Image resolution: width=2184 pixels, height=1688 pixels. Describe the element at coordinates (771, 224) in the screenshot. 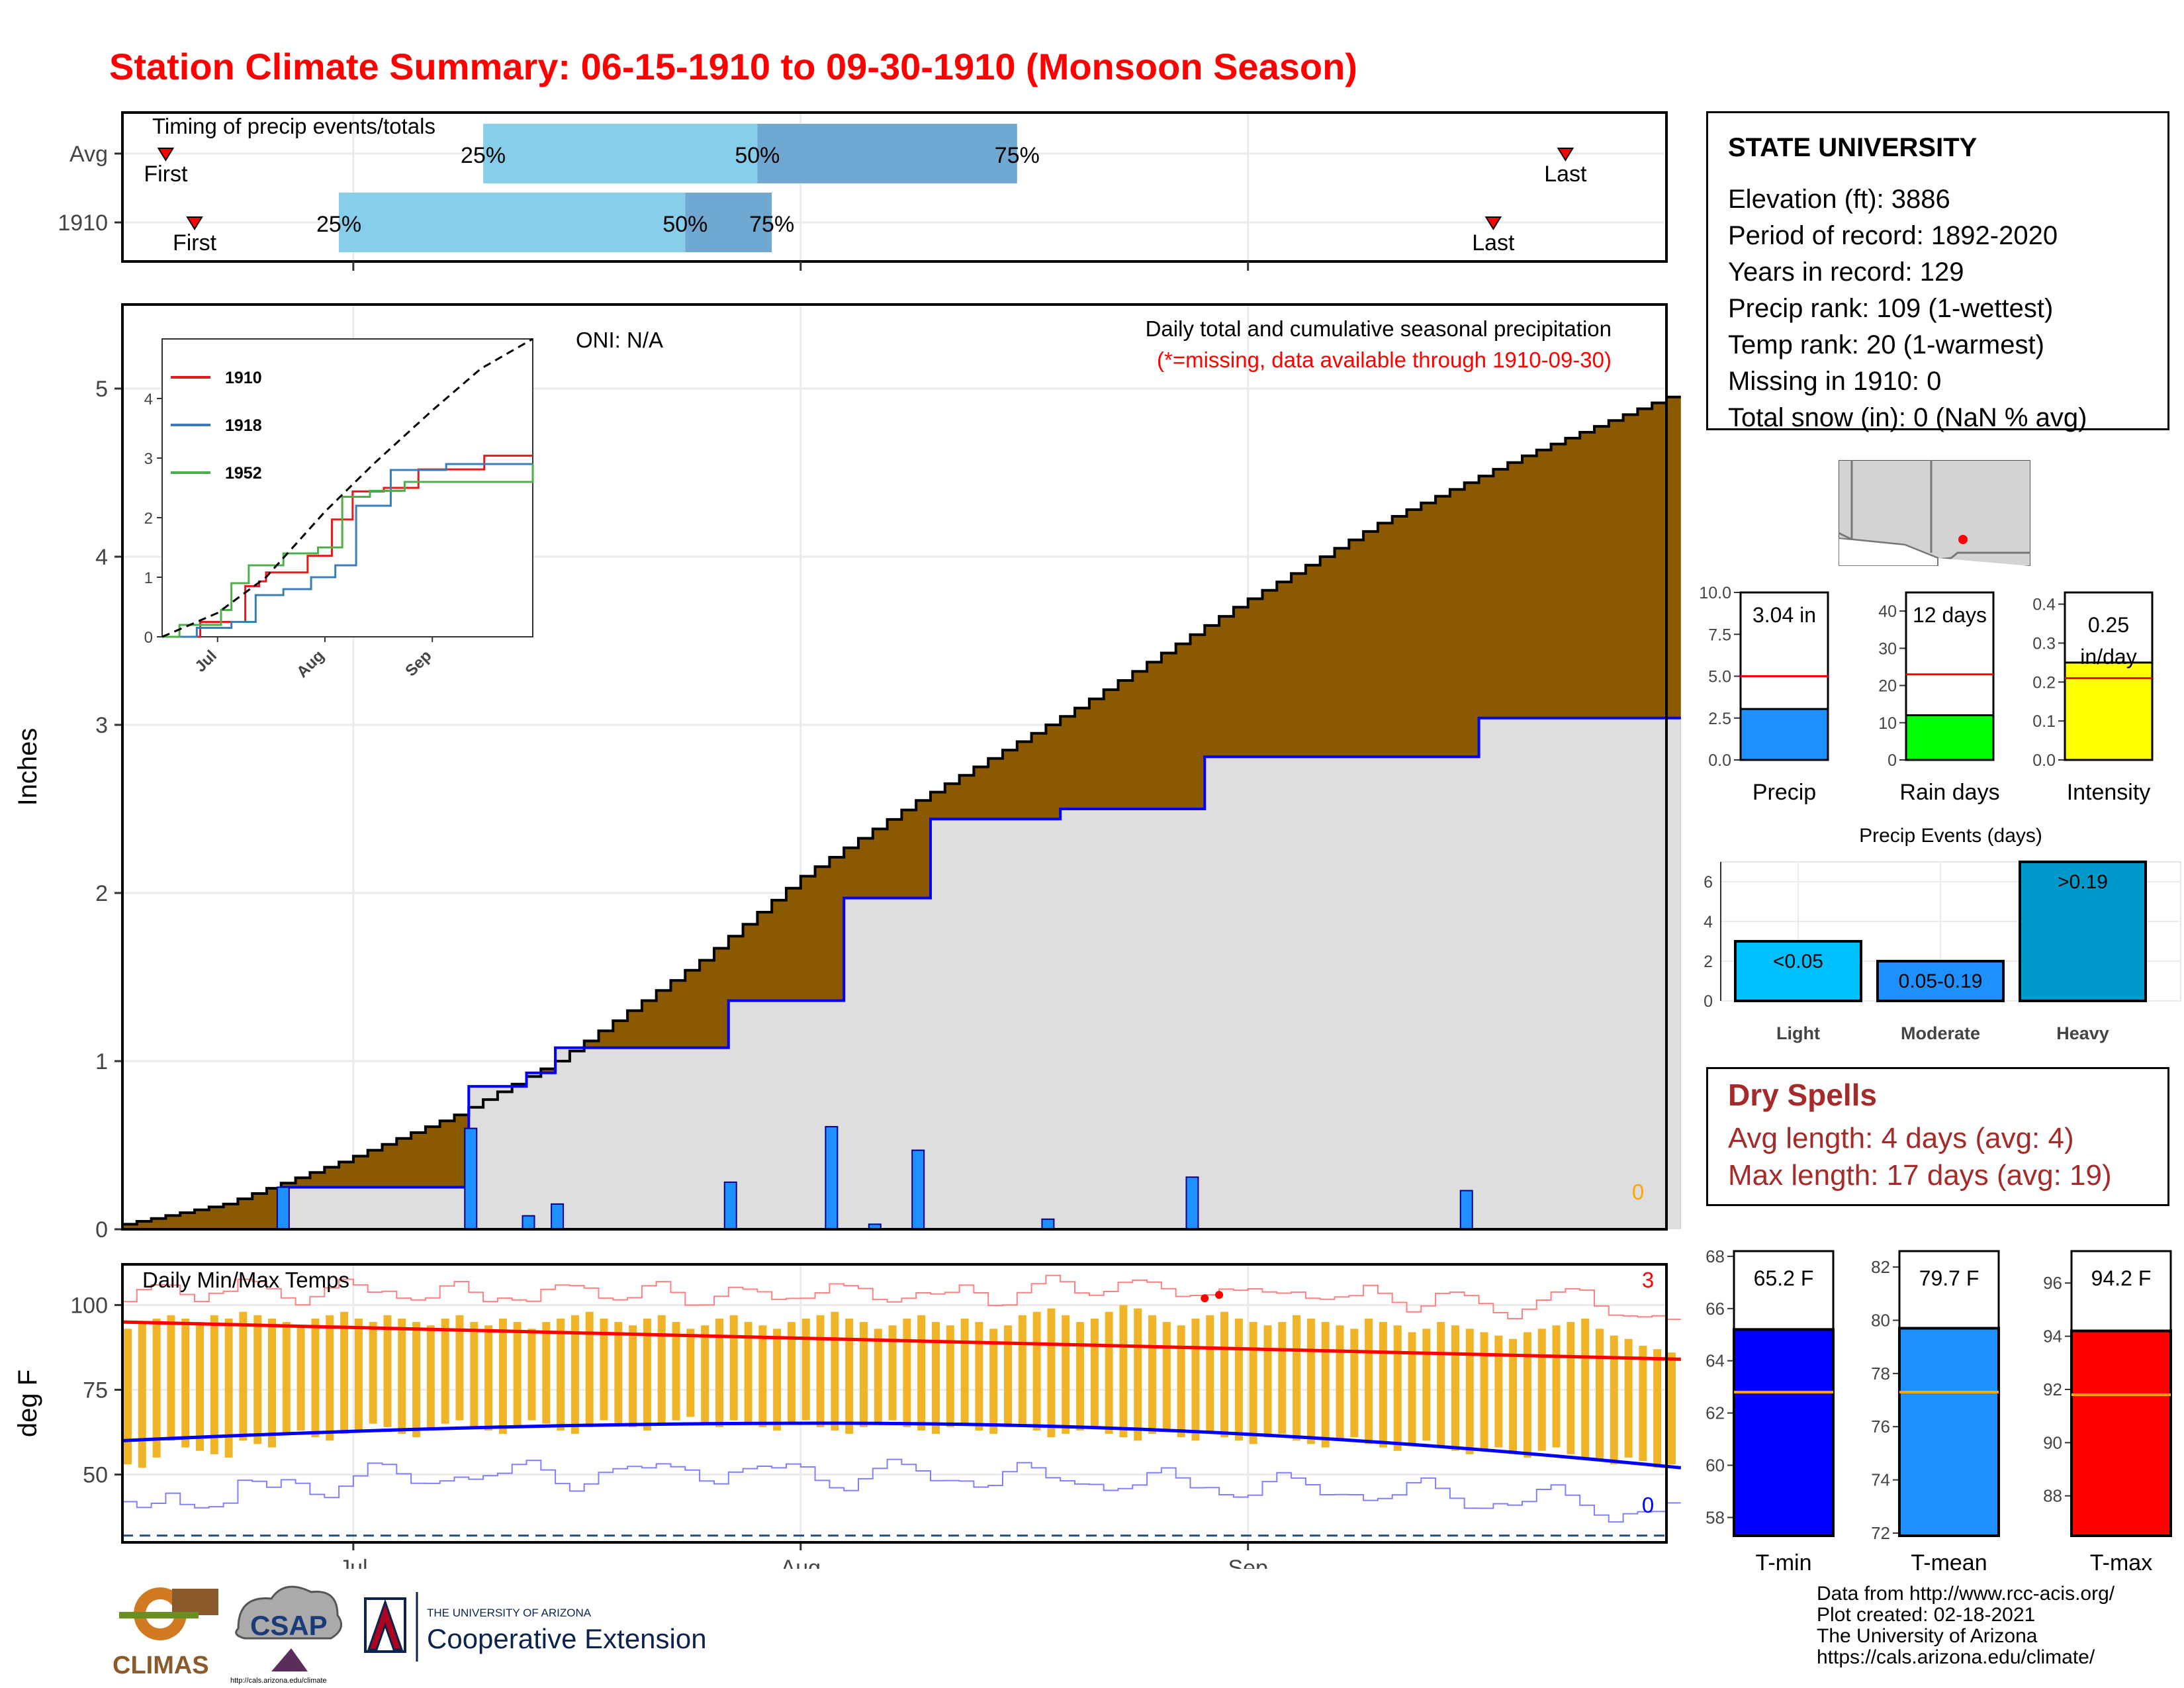

I see `timing-p75-label: 75%` at that location.